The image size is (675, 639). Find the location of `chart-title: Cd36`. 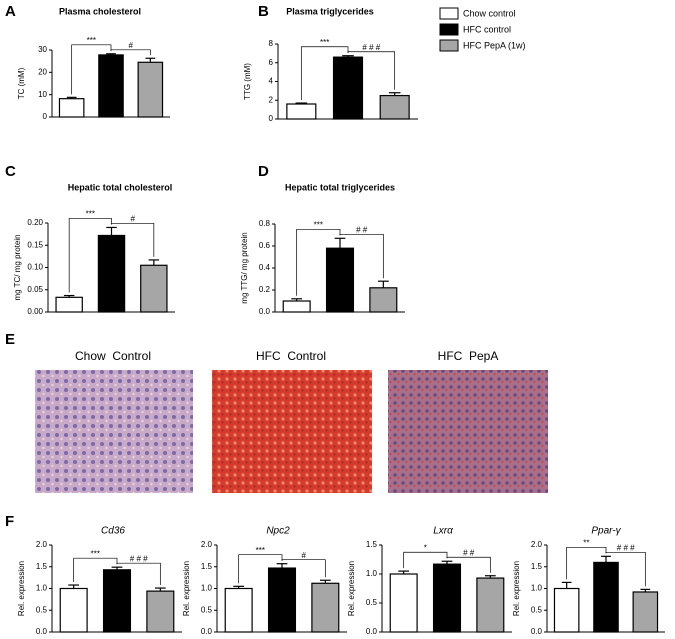

chart-title: Cd36 is located at coordinates (113, 531).